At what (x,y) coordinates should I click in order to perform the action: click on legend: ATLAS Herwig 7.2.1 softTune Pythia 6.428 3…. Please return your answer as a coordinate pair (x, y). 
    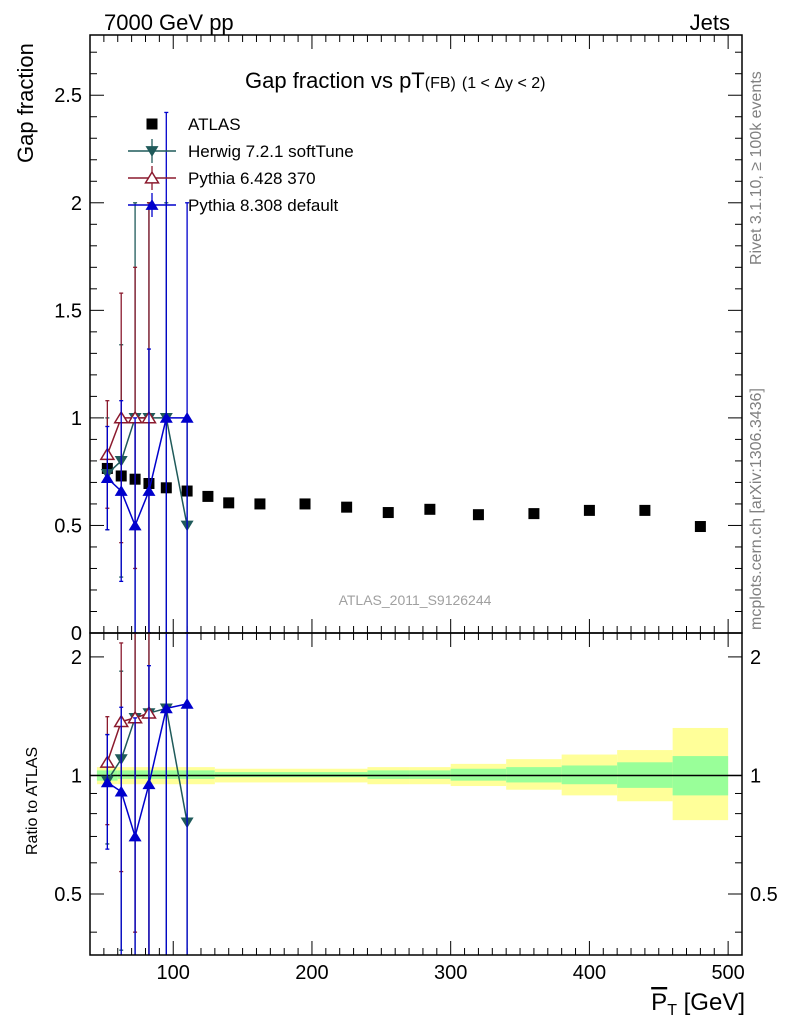
    Looking at the image, I should click on (241, 166).